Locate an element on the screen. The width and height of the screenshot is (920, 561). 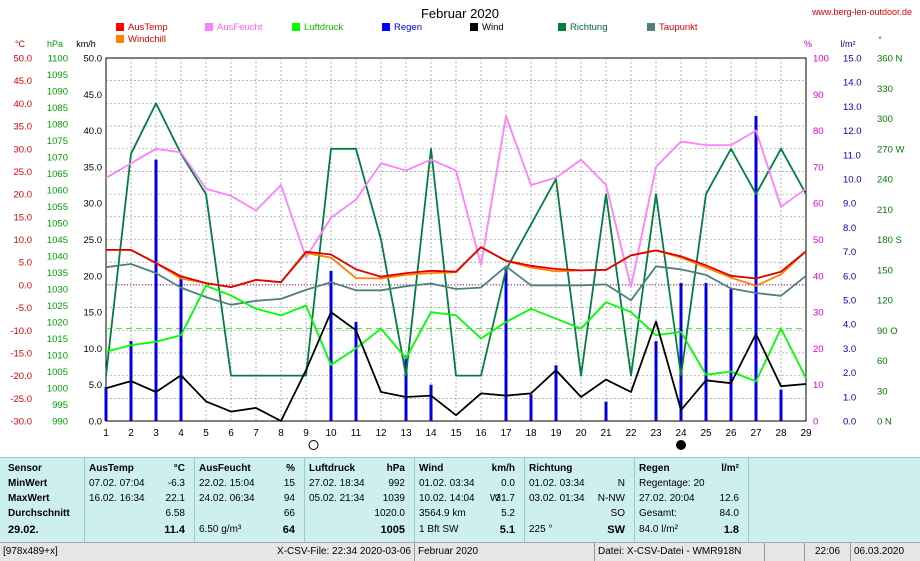
tick-label-pressure: 1045 is located at coordinates (57, 240).